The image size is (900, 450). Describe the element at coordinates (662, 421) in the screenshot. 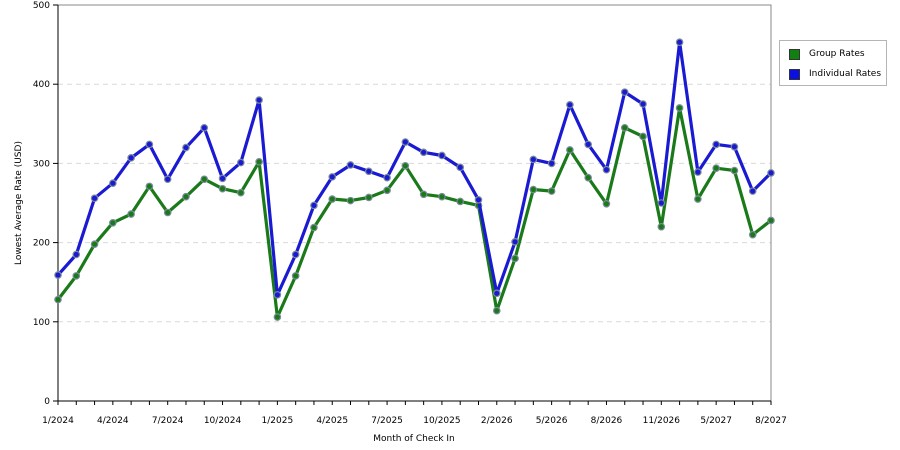

I see `x-tick-label: 11/2026` at that location.